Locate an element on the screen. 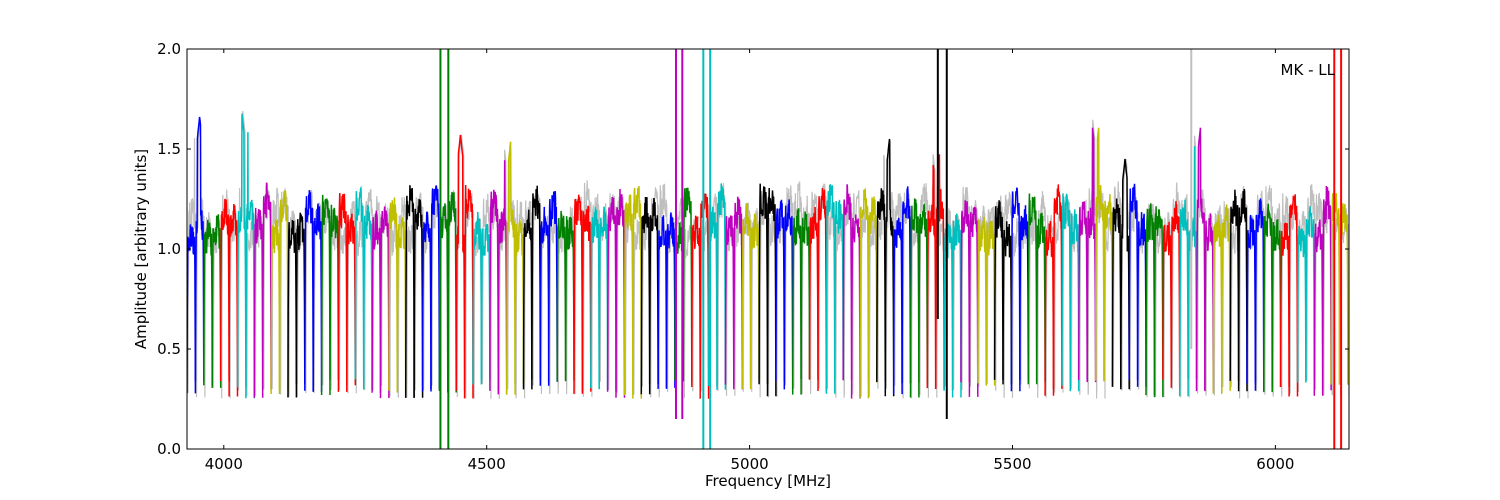 The height and width of the screenshot is (500, 1500). x-tick-label: 4500 is located at coordinates (487, 464).